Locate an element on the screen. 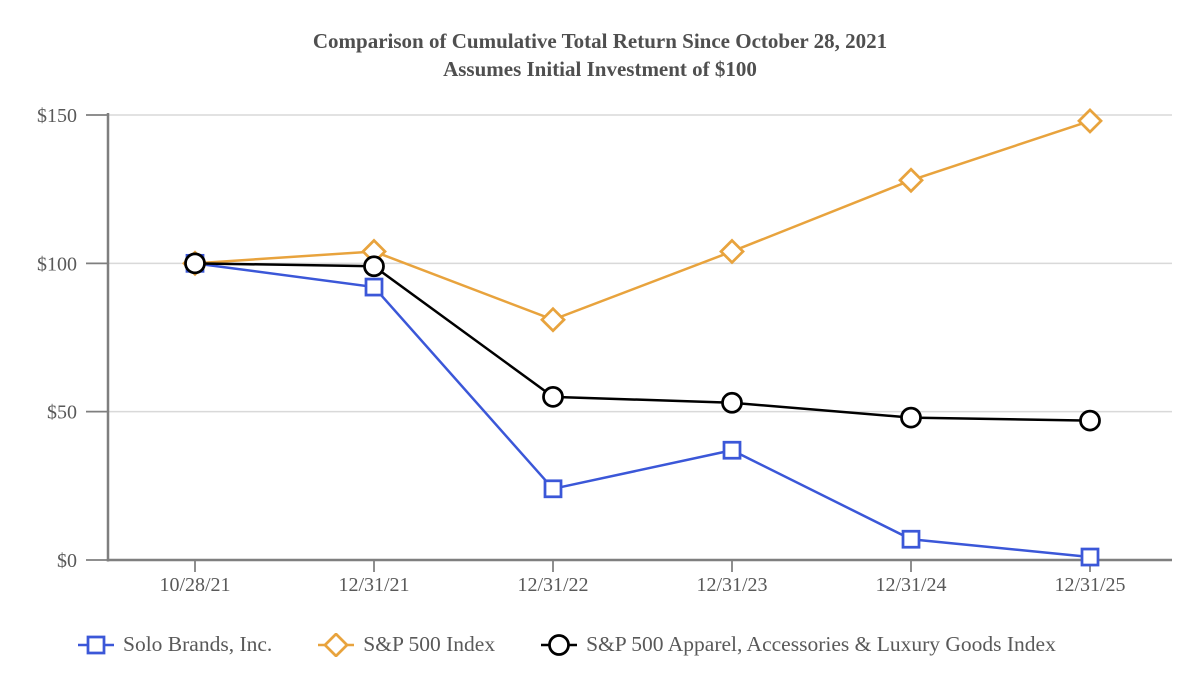 Image resolution: width=1200 pixels, height=700 pixels. chart-subtitle: Assumes Initial Investment of $100 is located at coordinates (600, 69).